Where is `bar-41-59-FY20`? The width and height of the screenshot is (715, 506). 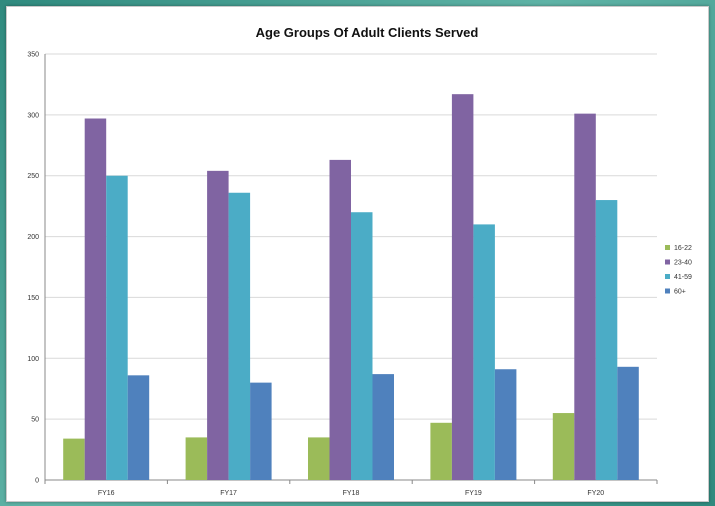
bar-41-59-FY20 is located at coordinates (606, 340).